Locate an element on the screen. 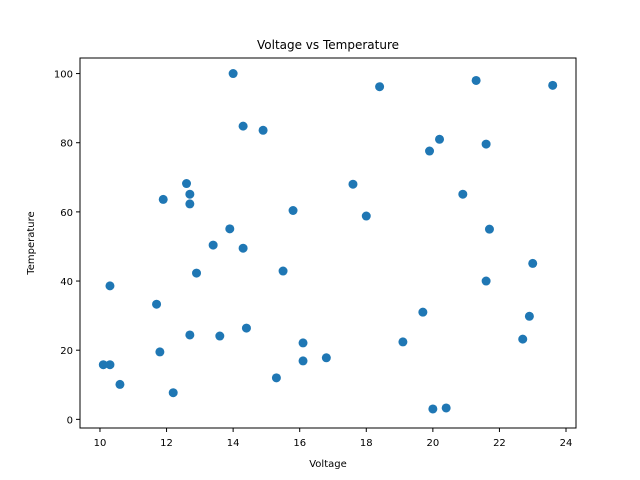  x-tick-label: 12 is located at coordinates (166, 443).